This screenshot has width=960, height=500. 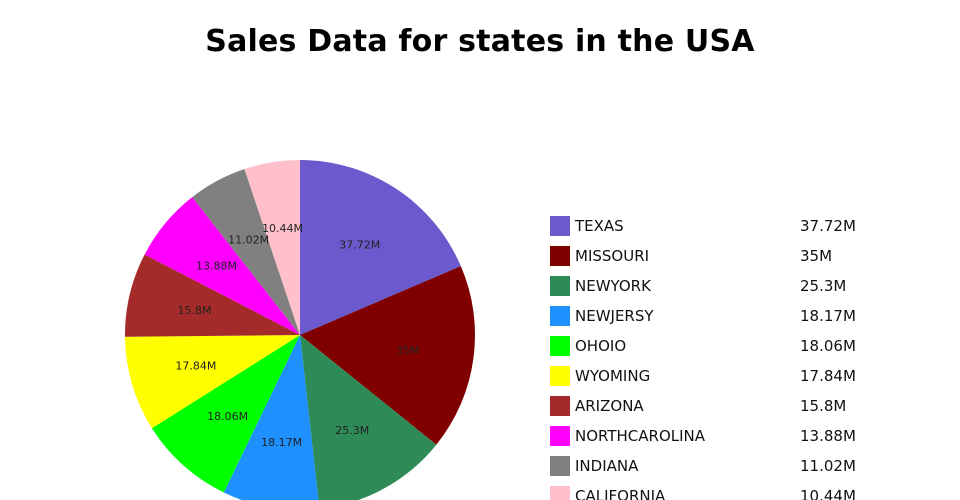 What do you see at coordinates (730, 491) in the screenshot?
I see `legend-item-california: CALIFORNIA 10.44M` at bounding box center [730, 491].